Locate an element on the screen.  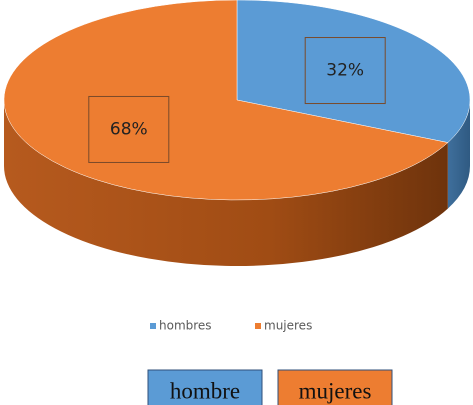
annotation: mujeres is located at coordinates (335, 390).